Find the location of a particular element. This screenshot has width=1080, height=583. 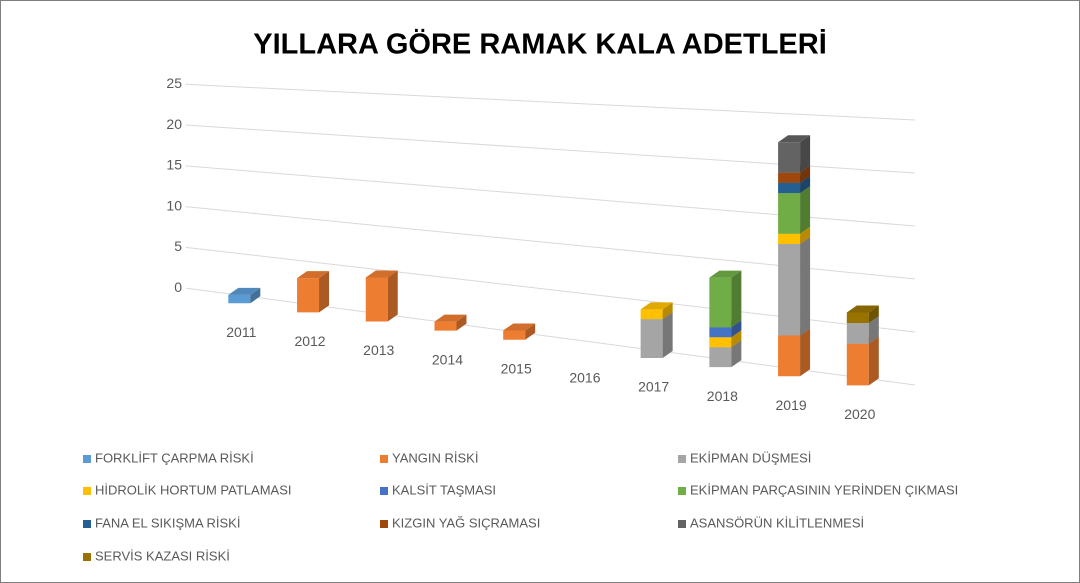

legend-label: KIZGIN YAĞ SIÇRAMASI is located at coordinates (466, 522).